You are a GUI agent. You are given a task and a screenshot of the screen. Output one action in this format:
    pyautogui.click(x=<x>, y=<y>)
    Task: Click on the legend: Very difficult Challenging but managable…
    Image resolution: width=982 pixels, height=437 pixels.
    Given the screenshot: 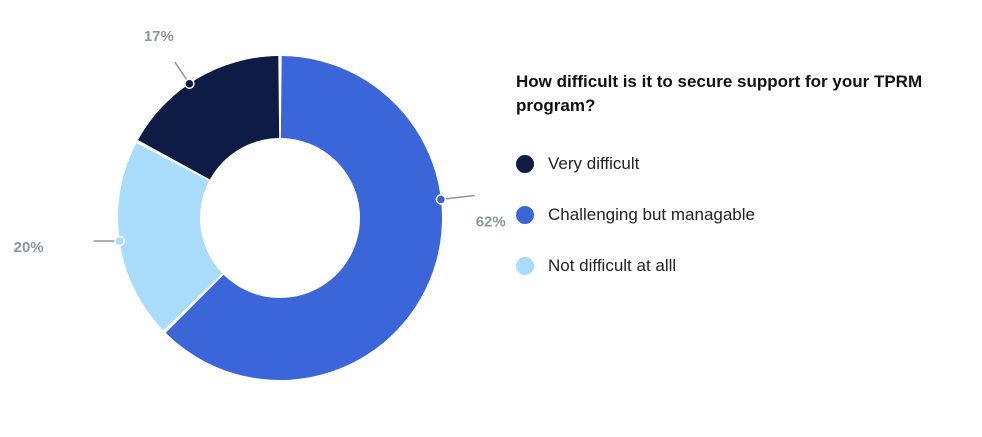 What is the action you would take?
    pyautogui.click(x=635, y=227)
    